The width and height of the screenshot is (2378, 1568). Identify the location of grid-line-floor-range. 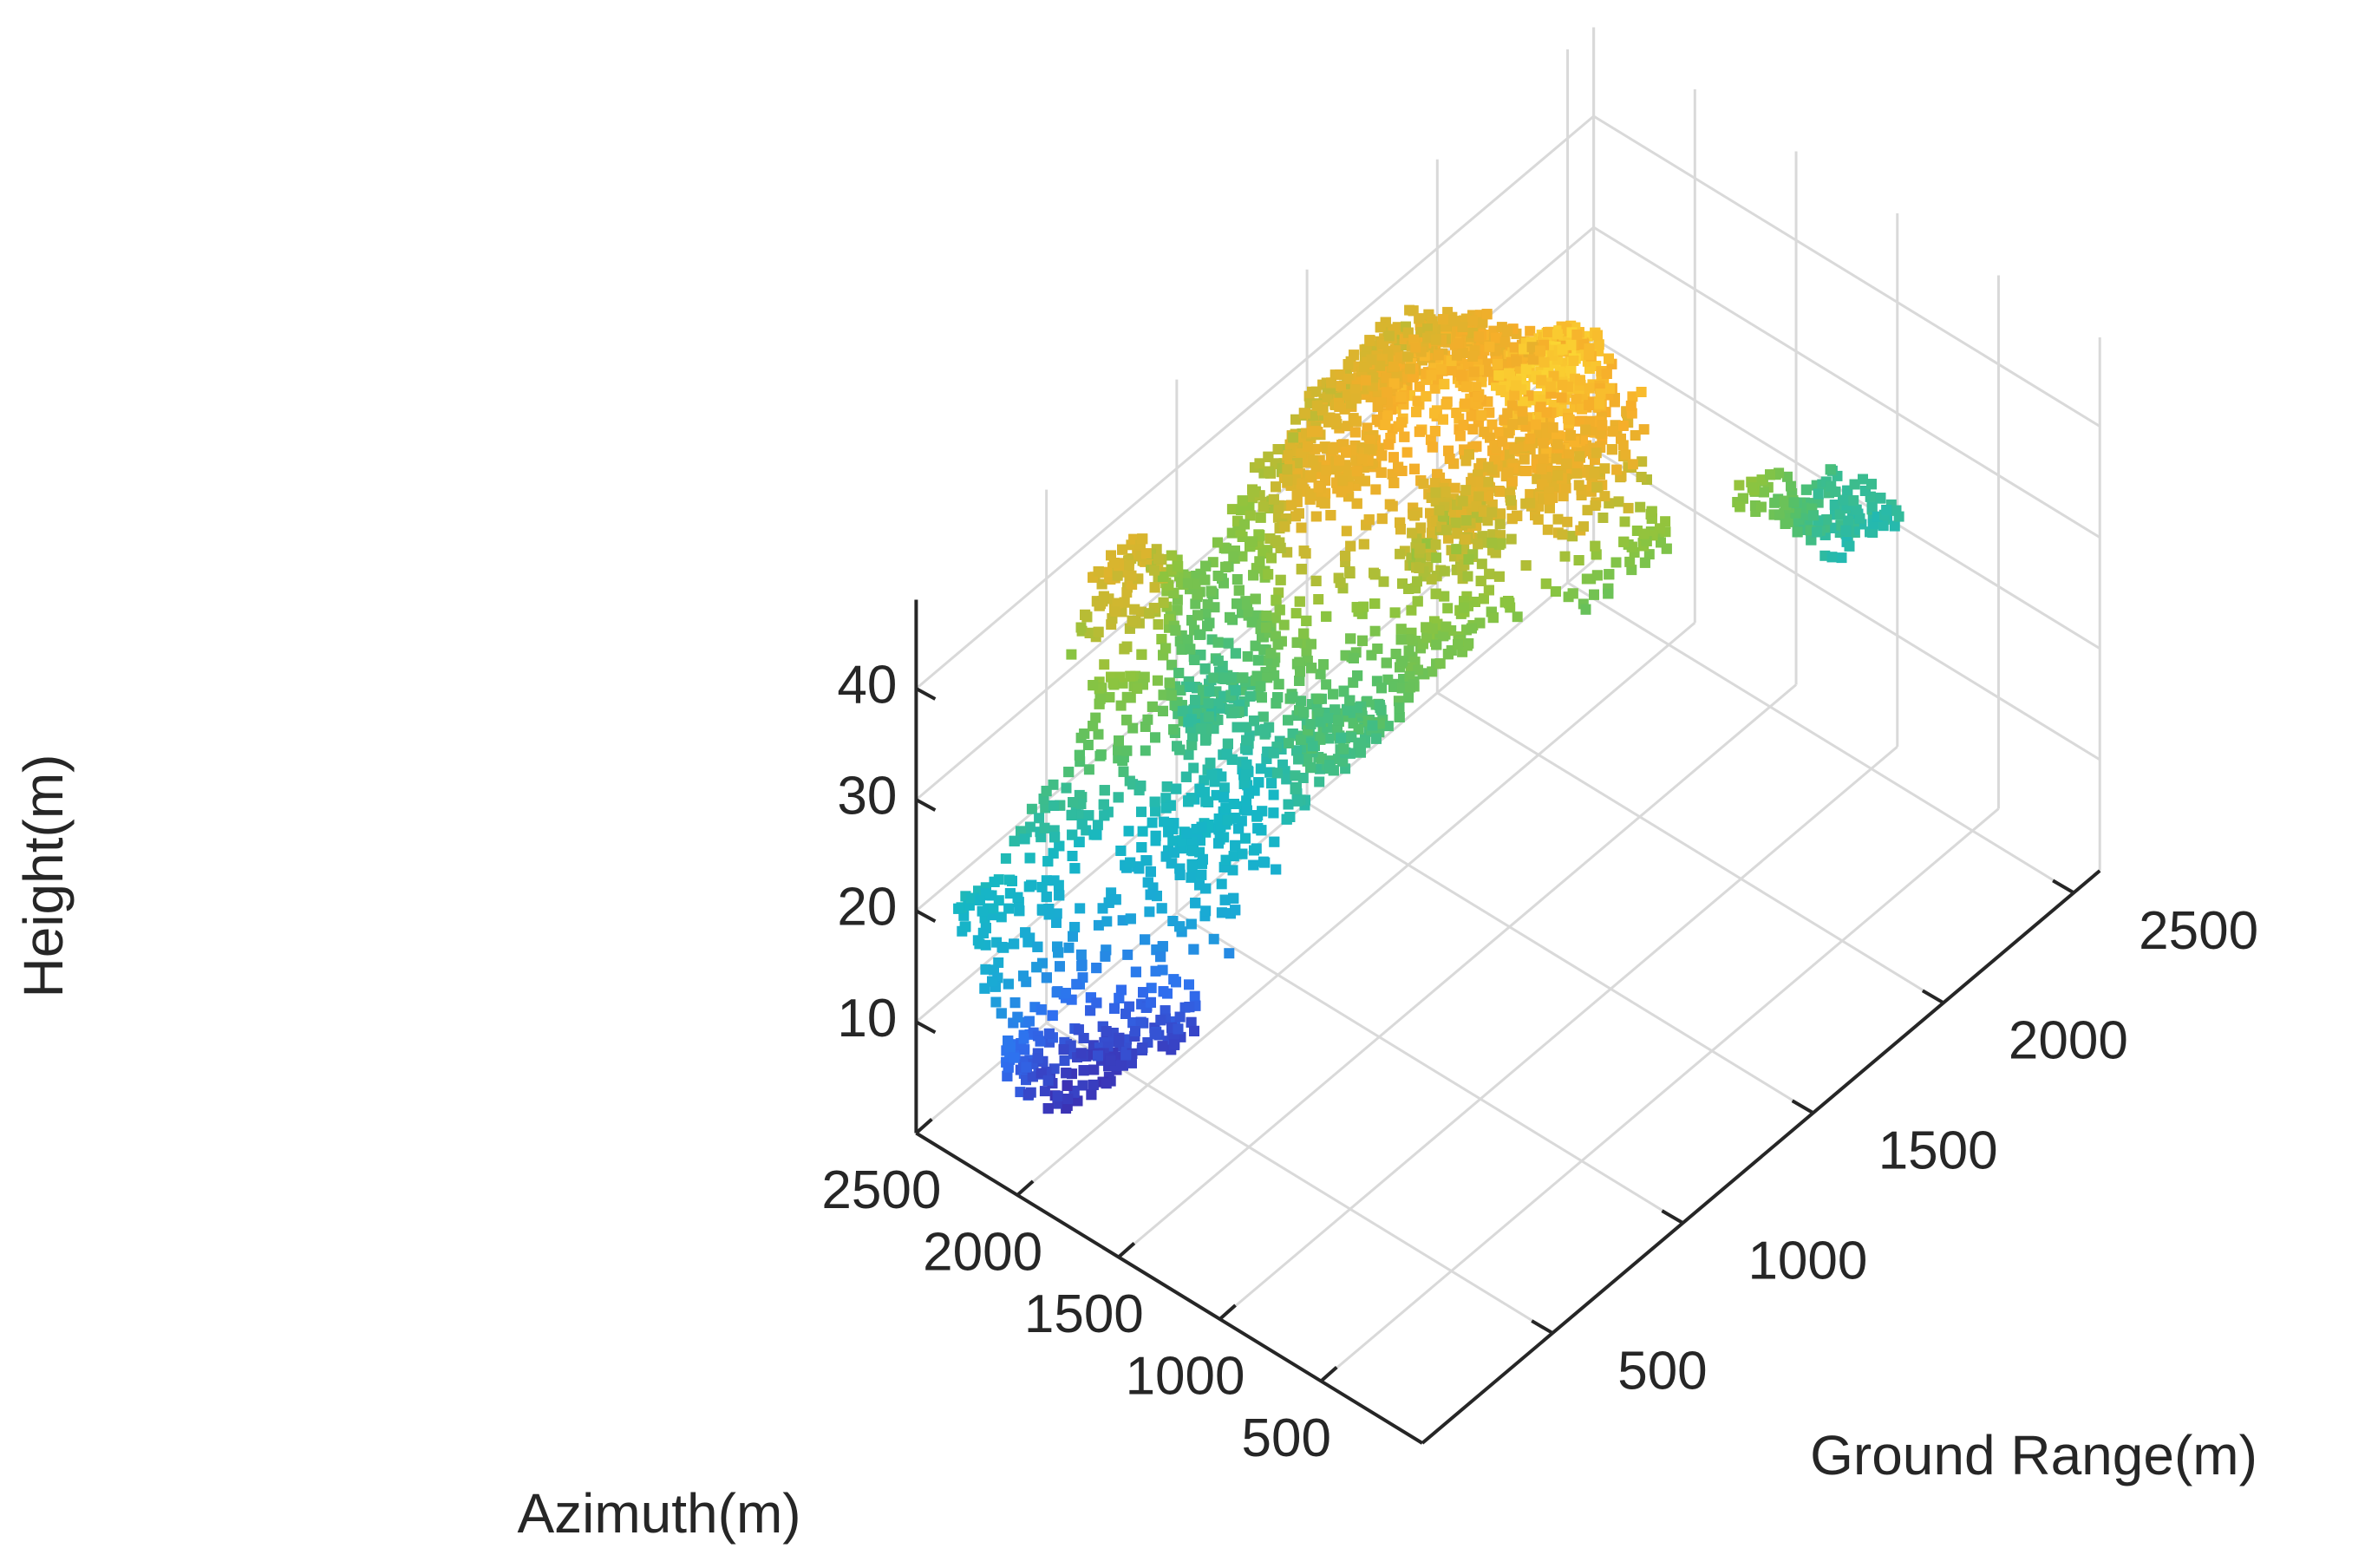
(1560, 958).